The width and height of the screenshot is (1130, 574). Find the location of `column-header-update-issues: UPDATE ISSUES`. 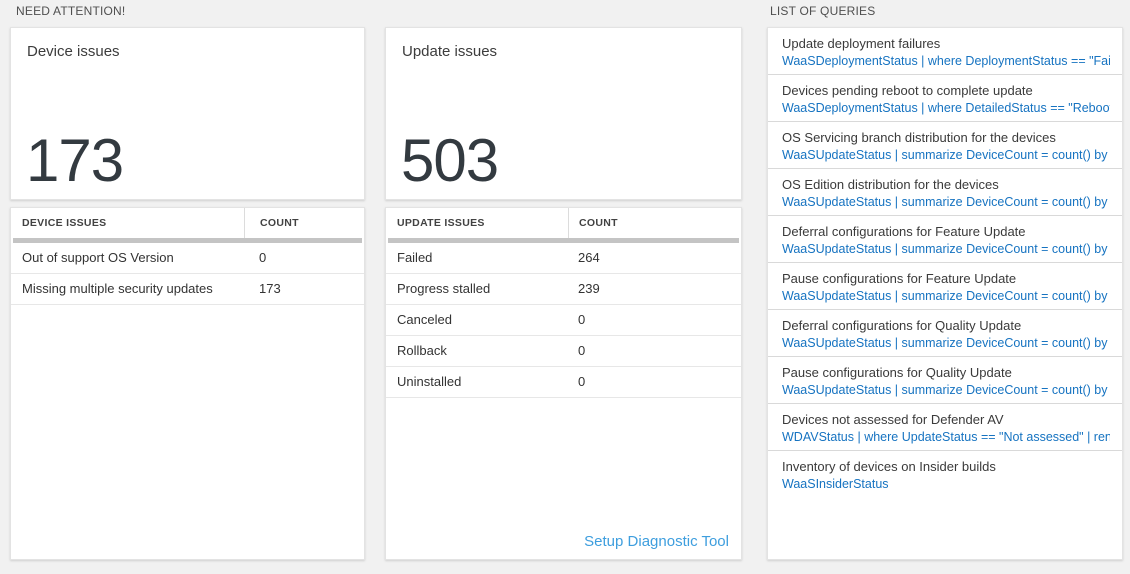

column-header-update-issues: UPDATE ISSUES is located at coordinates (441, 223).